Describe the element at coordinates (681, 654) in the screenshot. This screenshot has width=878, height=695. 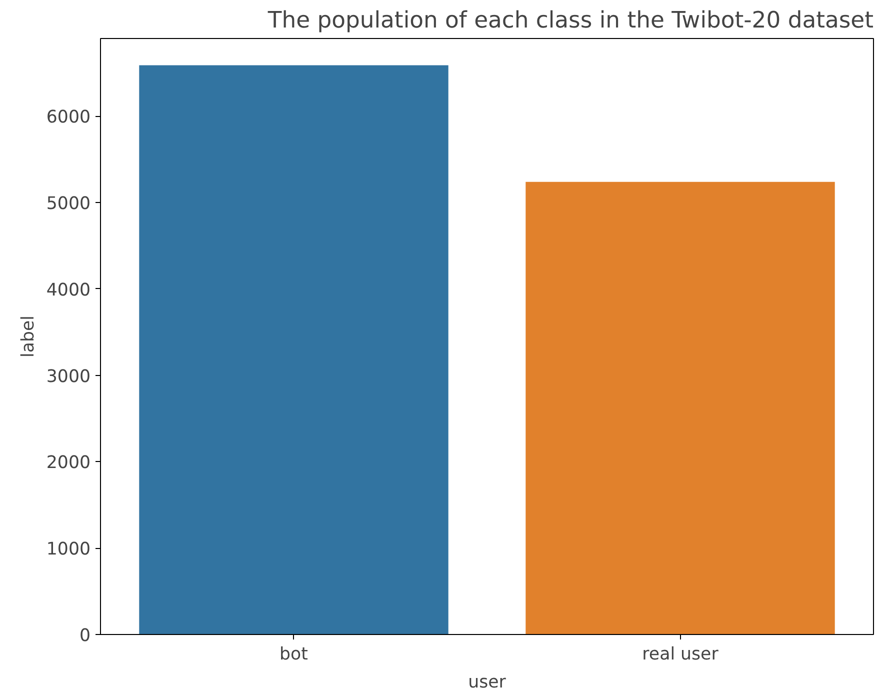
I see `x-tick-label: real user` at that location.